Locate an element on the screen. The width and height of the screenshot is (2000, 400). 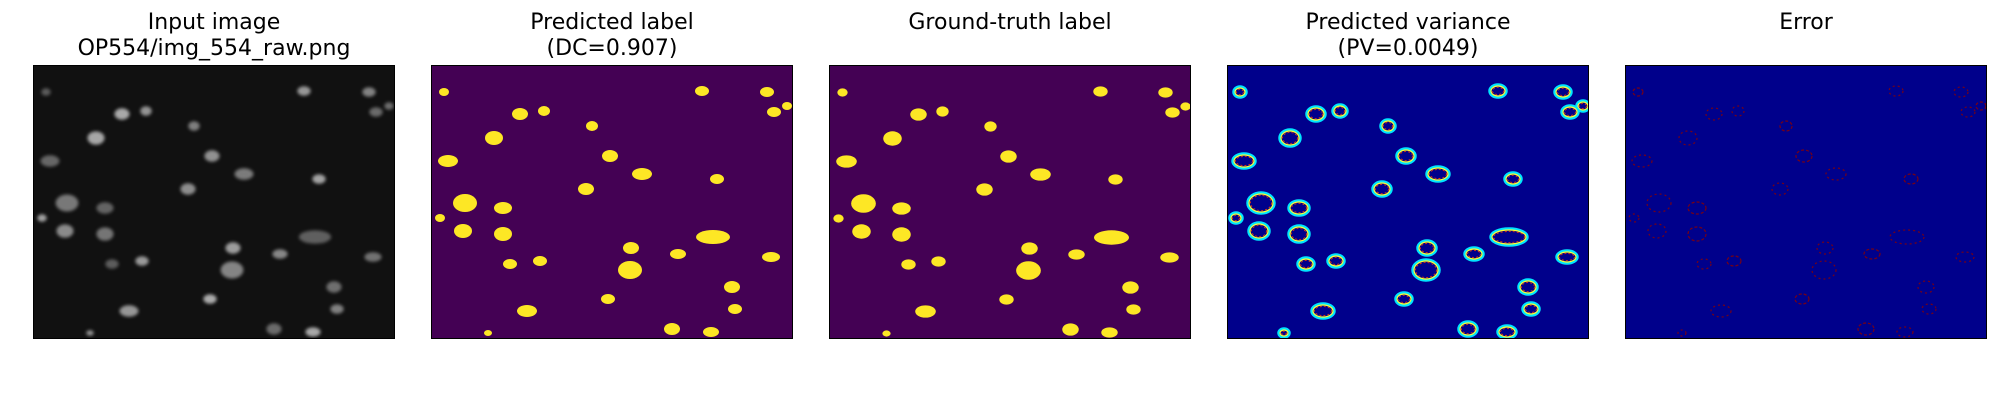
ground-truth-label-image is located at coordinates (1010, 202).